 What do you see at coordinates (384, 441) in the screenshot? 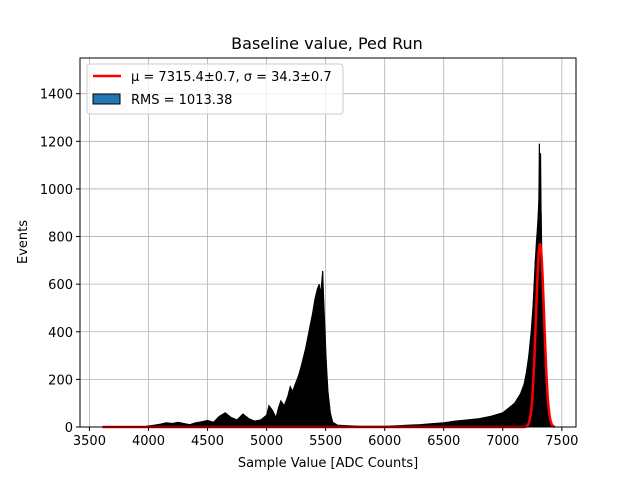
I see `x-tick-label: 6000` at bounding box center [384, 441].